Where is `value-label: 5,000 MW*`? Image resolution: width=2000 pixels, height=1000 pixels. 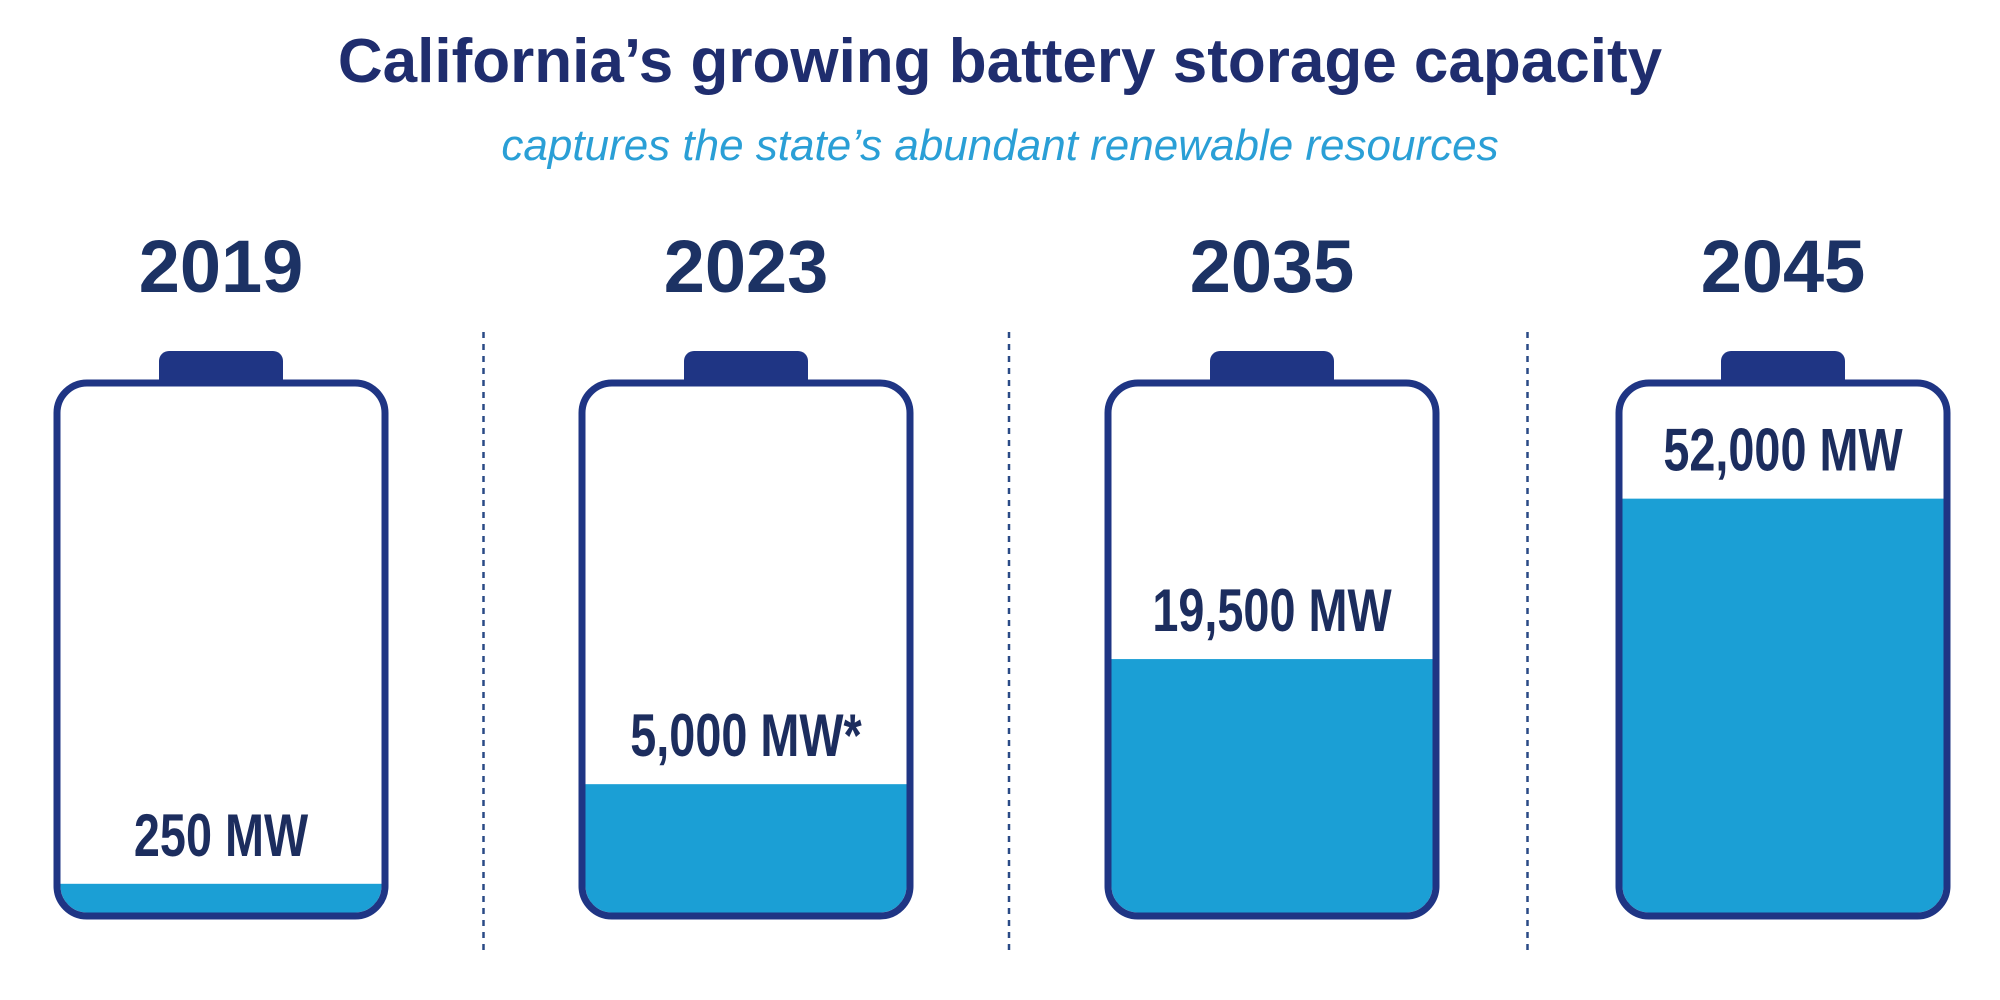 value-label: 5,000 MW* is located at coordinates (746, 736).